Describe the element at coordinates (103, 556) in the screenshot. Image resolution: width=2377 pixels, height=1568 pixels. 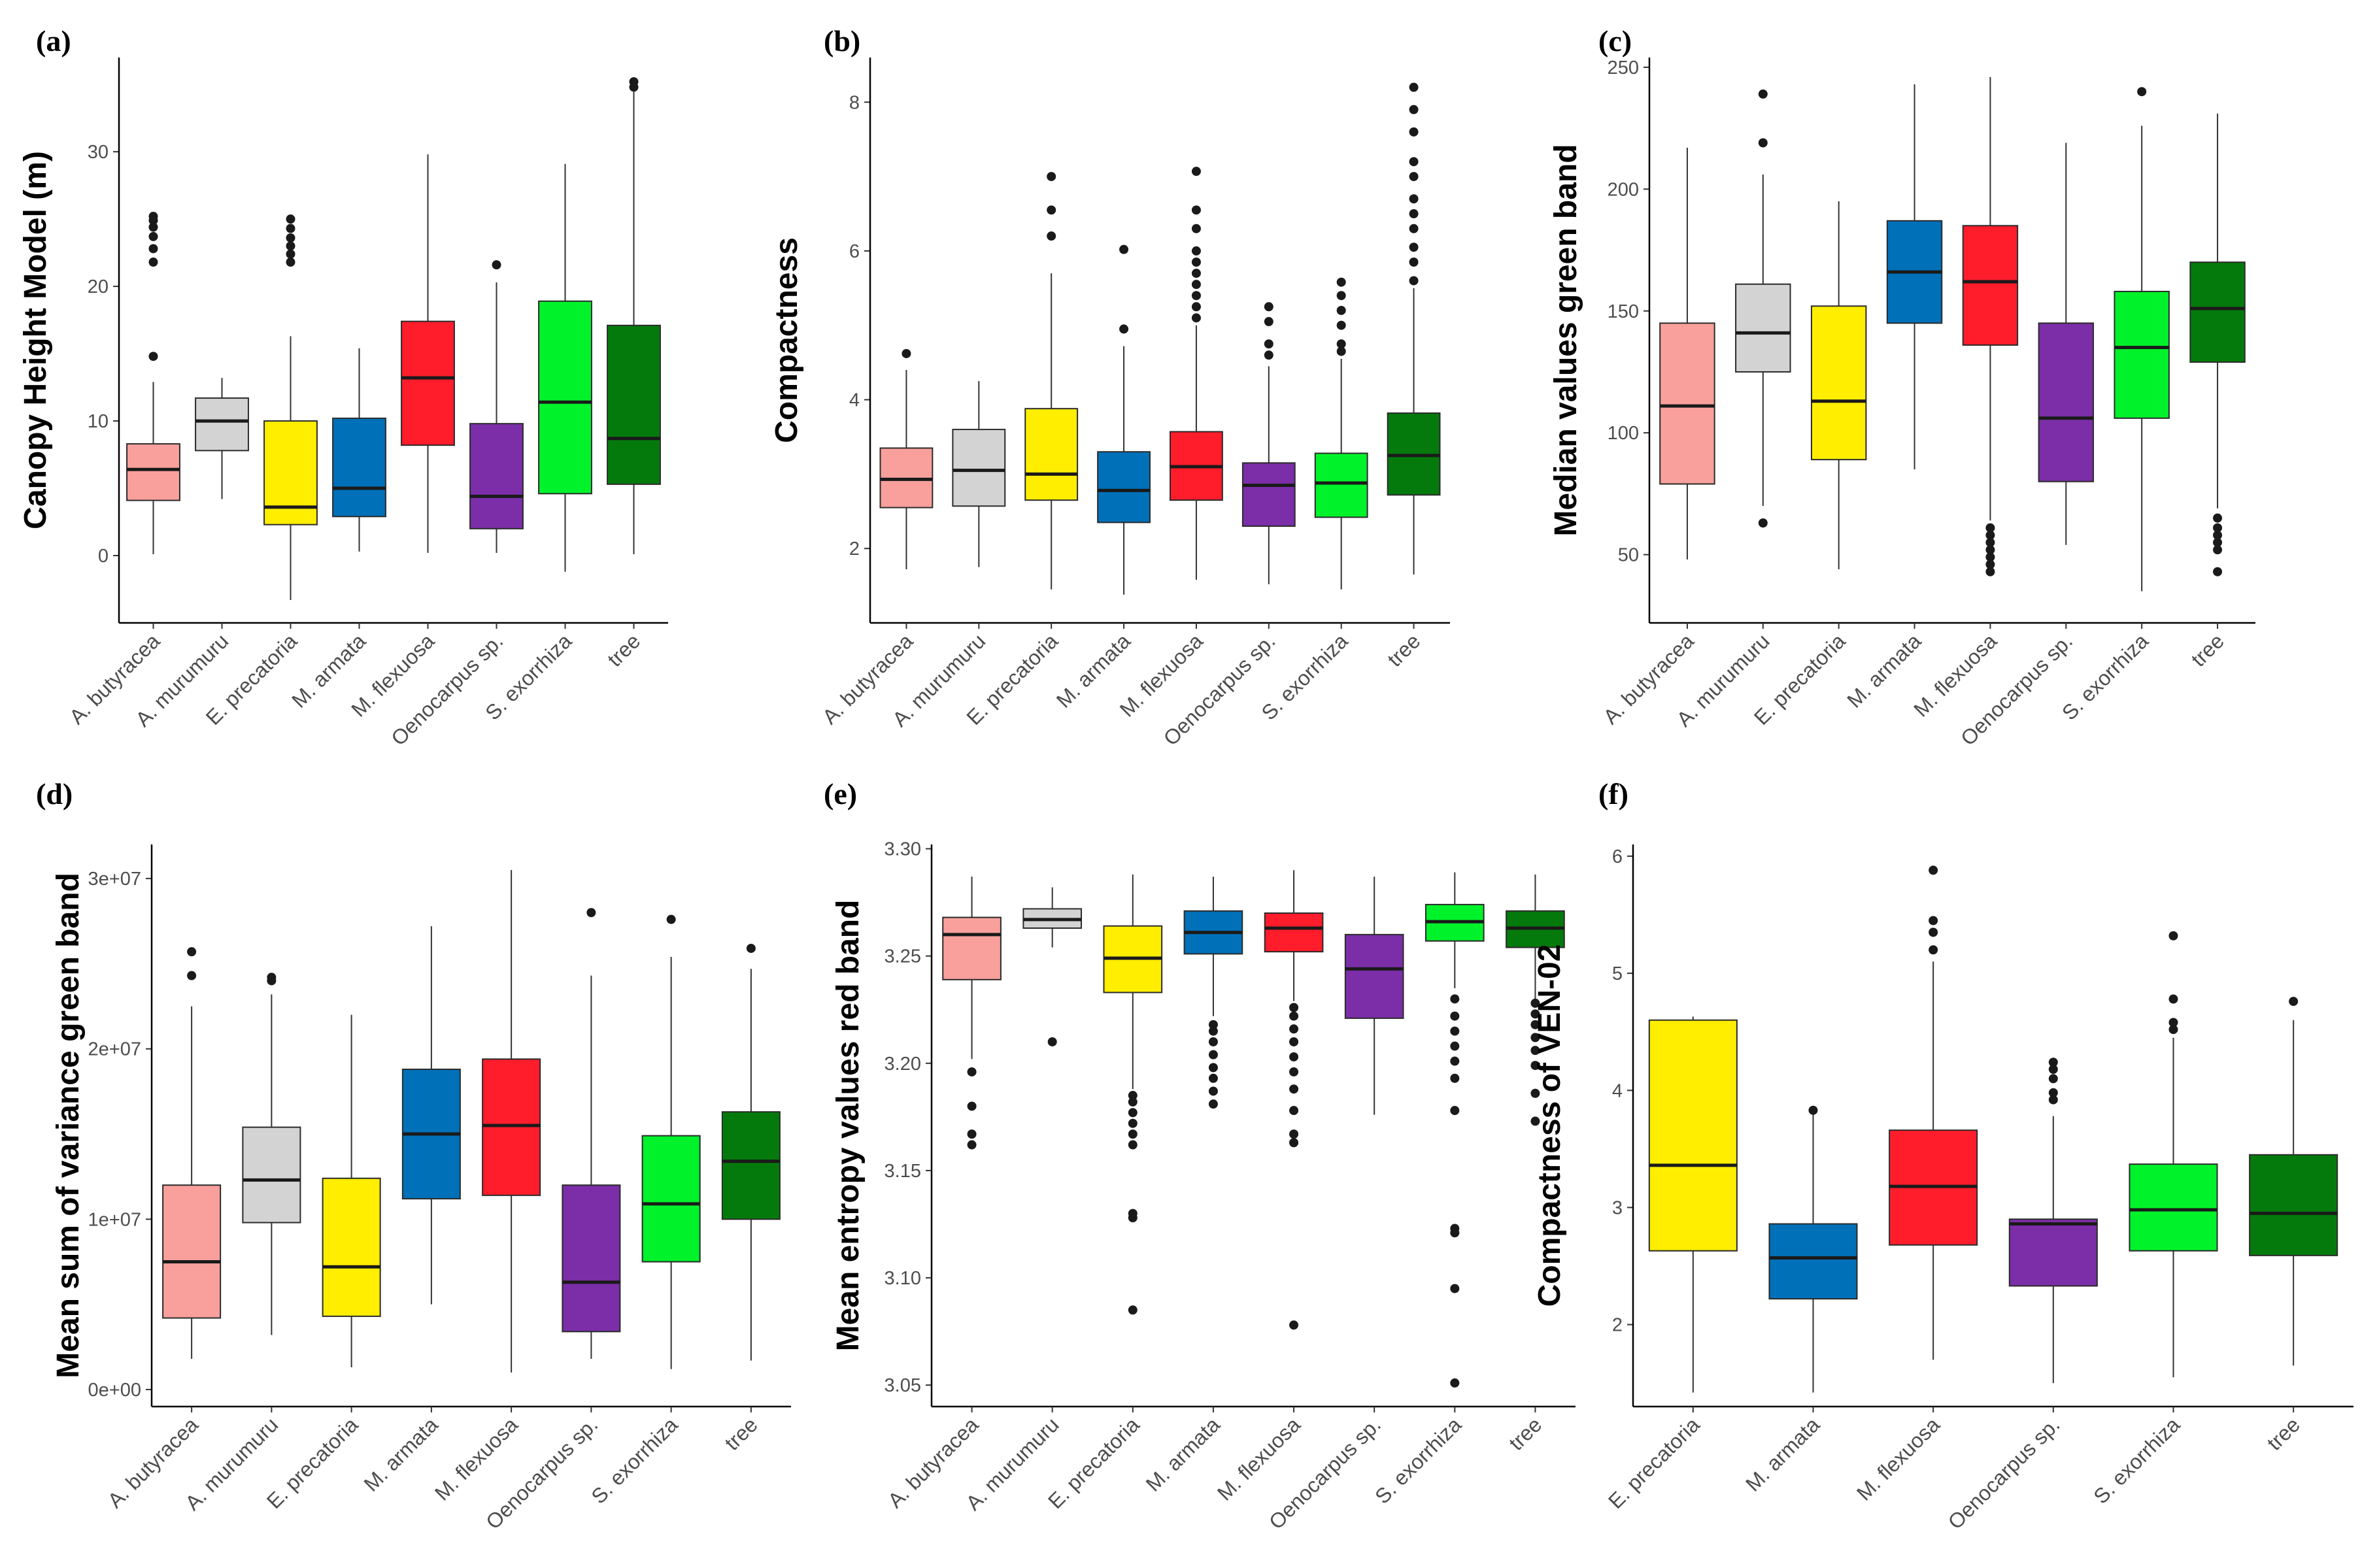
I see `y-tick-label: 0` at that location.